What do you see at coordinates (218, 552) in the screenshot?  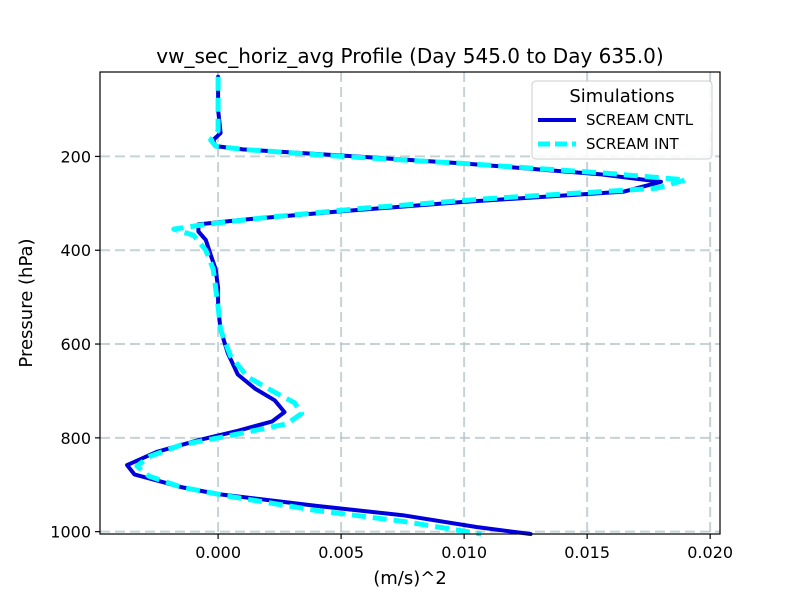 I see `x-tick-label: 0.000` at bounding box center [218, 552].